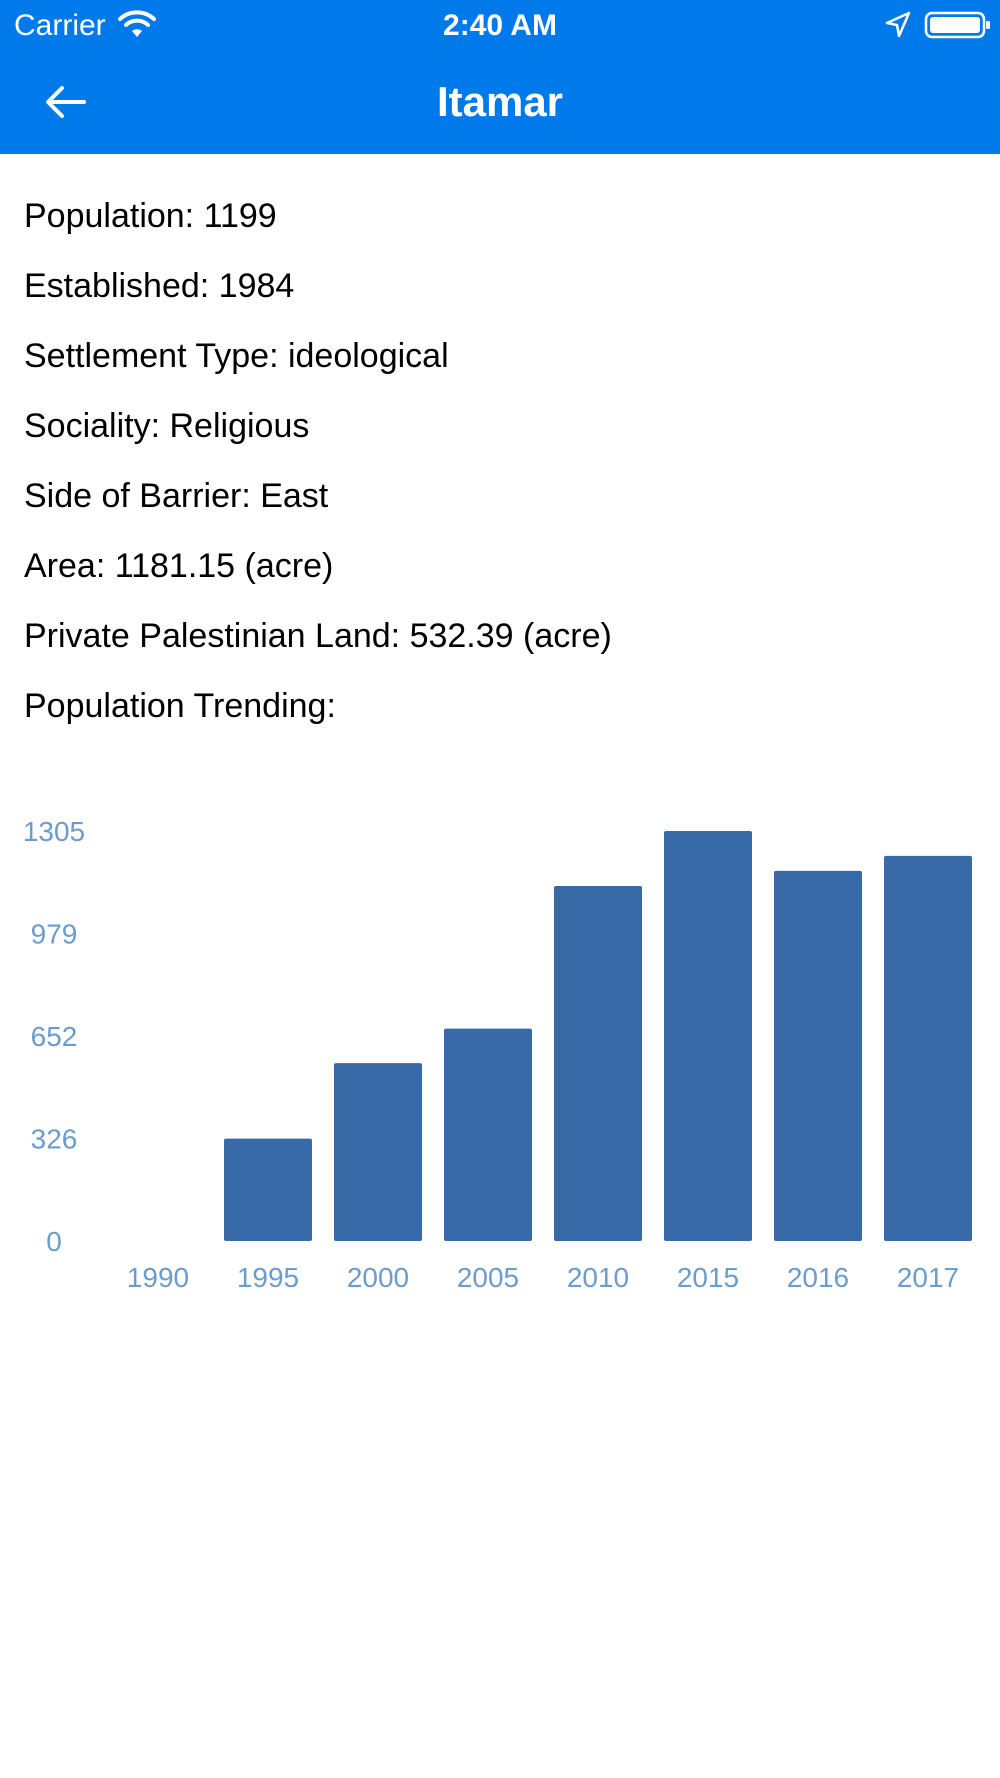 The image size is (1000, 1778). What do you see at coordinates (158, 1277) in the screenshot?
I see `x-tick-label: 1990` at bounding box center [158, 1277].